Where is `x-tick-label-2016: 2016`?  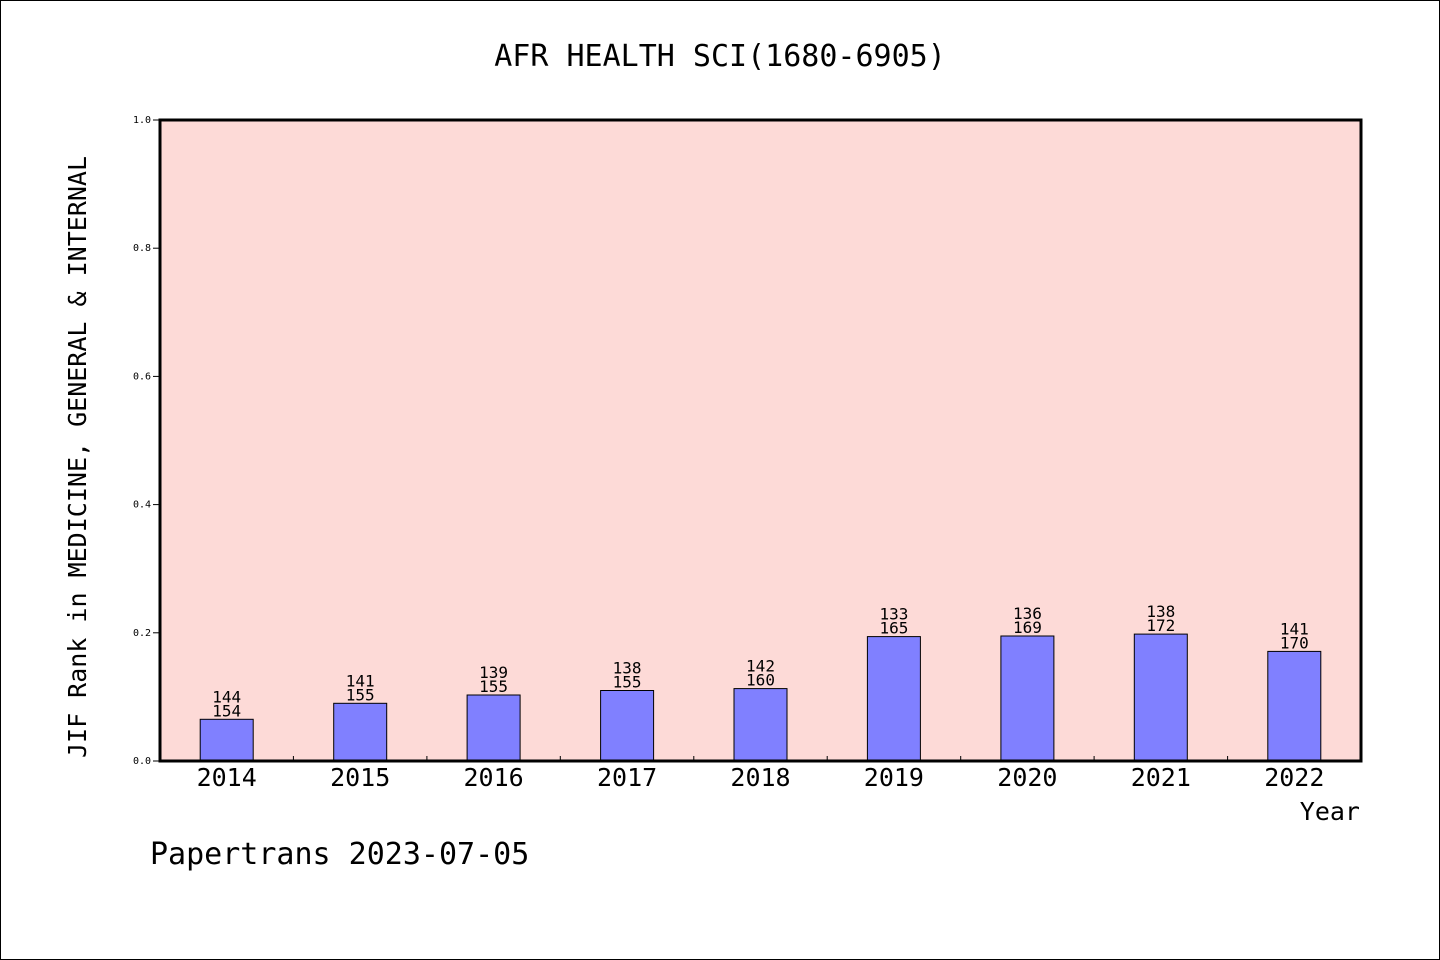 x-tick-label-2016: 2016 is located at coordinates (493, 777).